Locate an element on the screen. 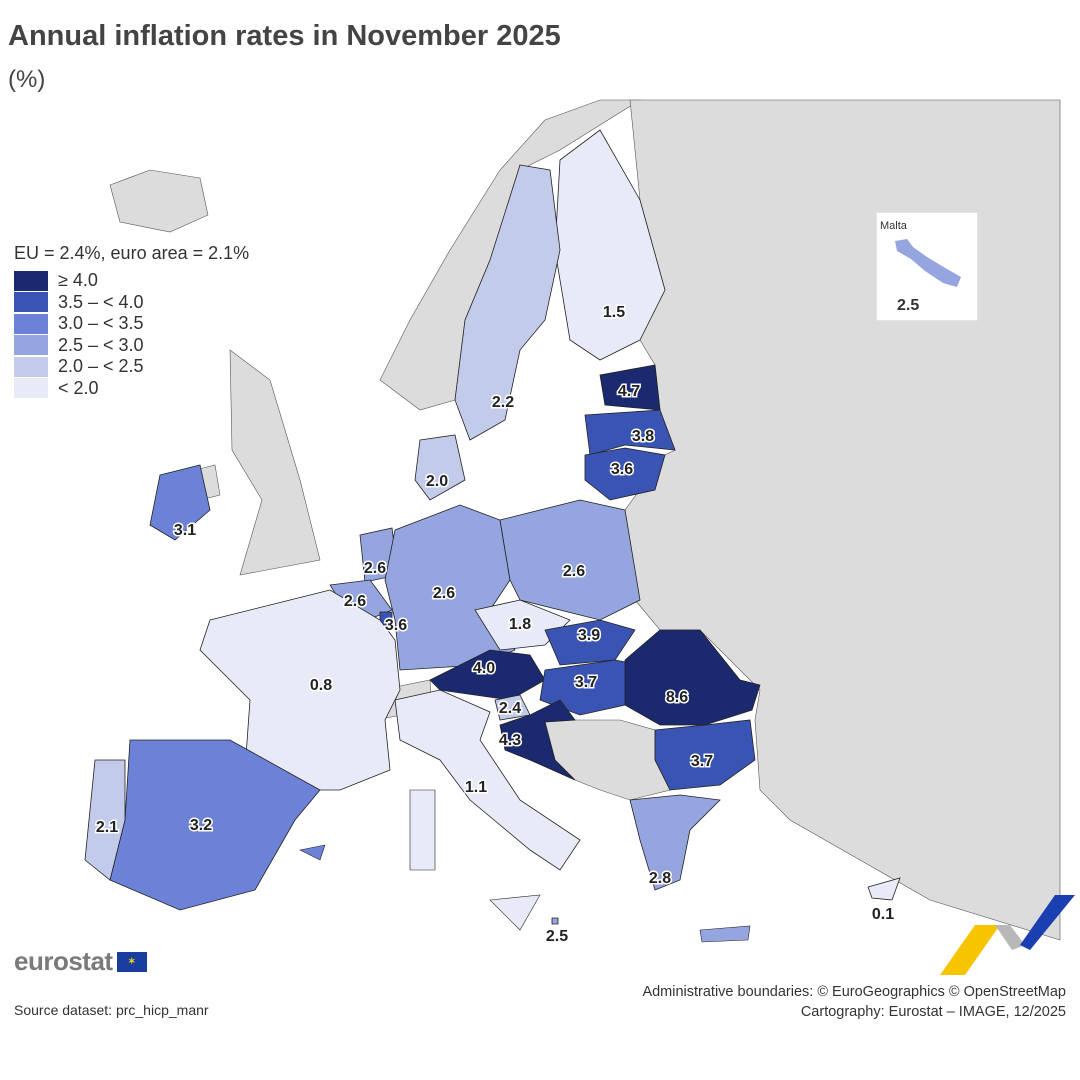  corner-chevron-logo is located at coordinates (1007, 935).